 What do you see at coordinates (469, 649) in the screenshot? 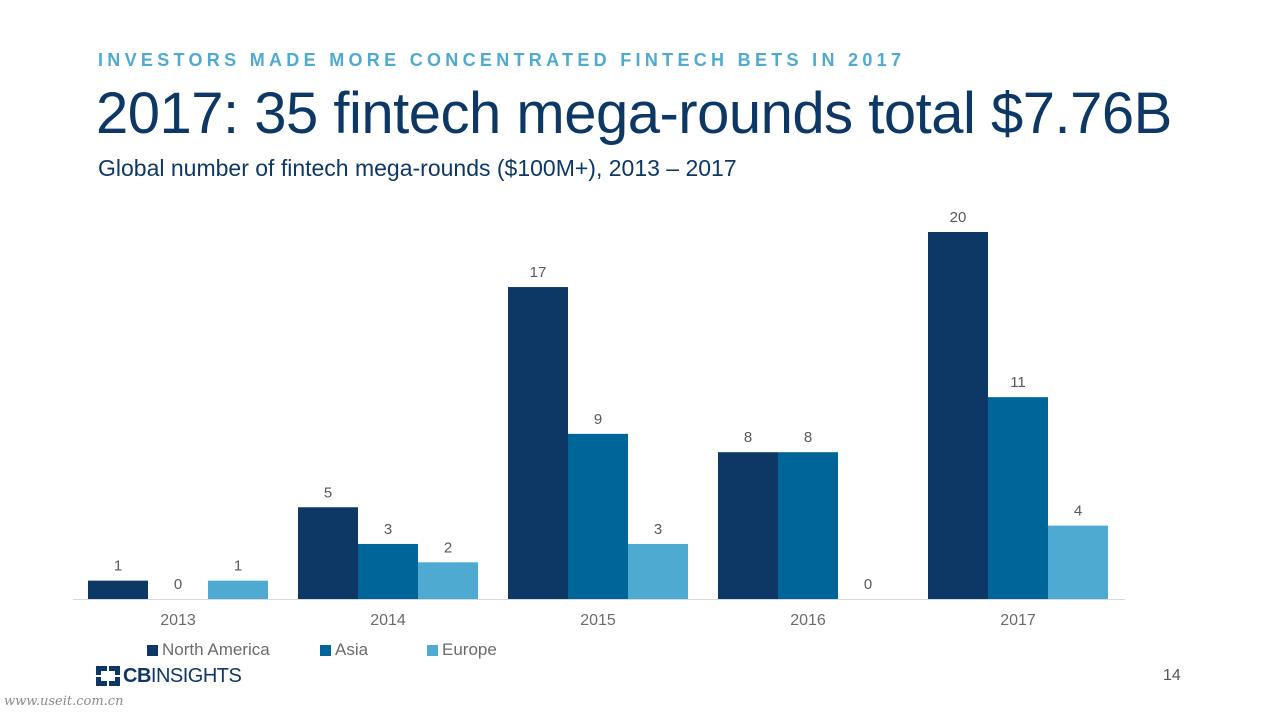
I see `legend-label: Europe` at bounding box center [469, 649].